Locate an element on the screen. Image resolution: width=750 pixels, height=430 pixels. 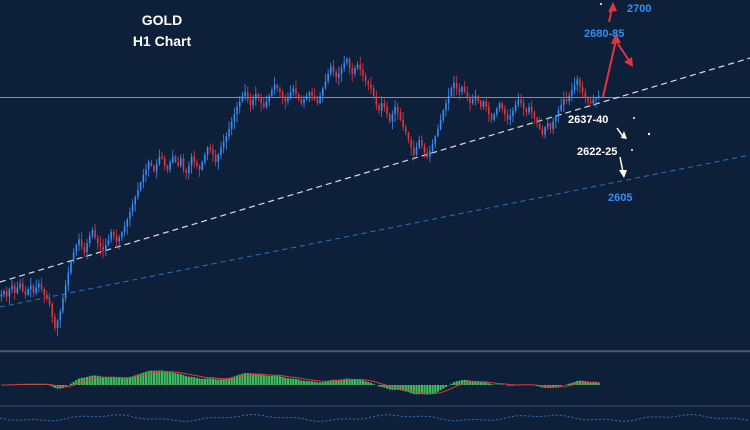
level-label-2622-25: 2622-25 is located at coordinates (597, 152).